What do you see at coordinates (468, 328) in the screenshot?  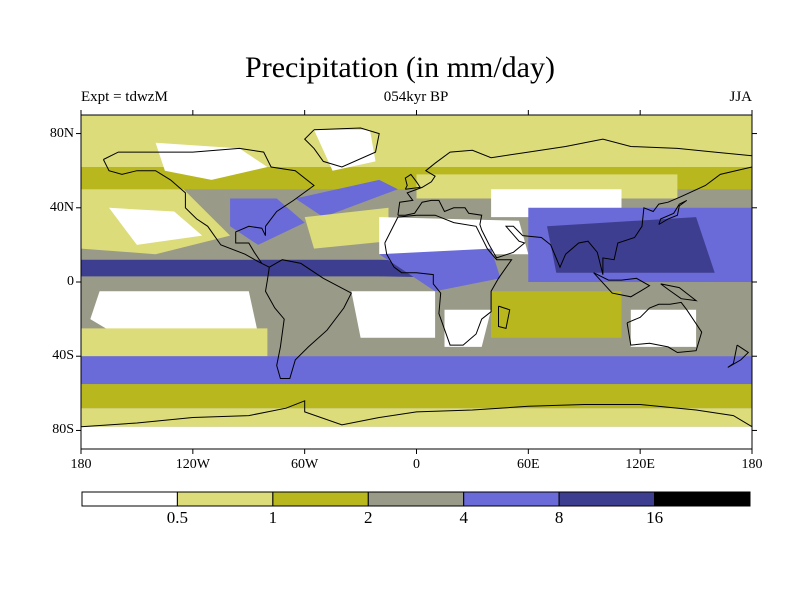 I see `precip-region-southern-africa-dry` at bounding box center [468, 328].